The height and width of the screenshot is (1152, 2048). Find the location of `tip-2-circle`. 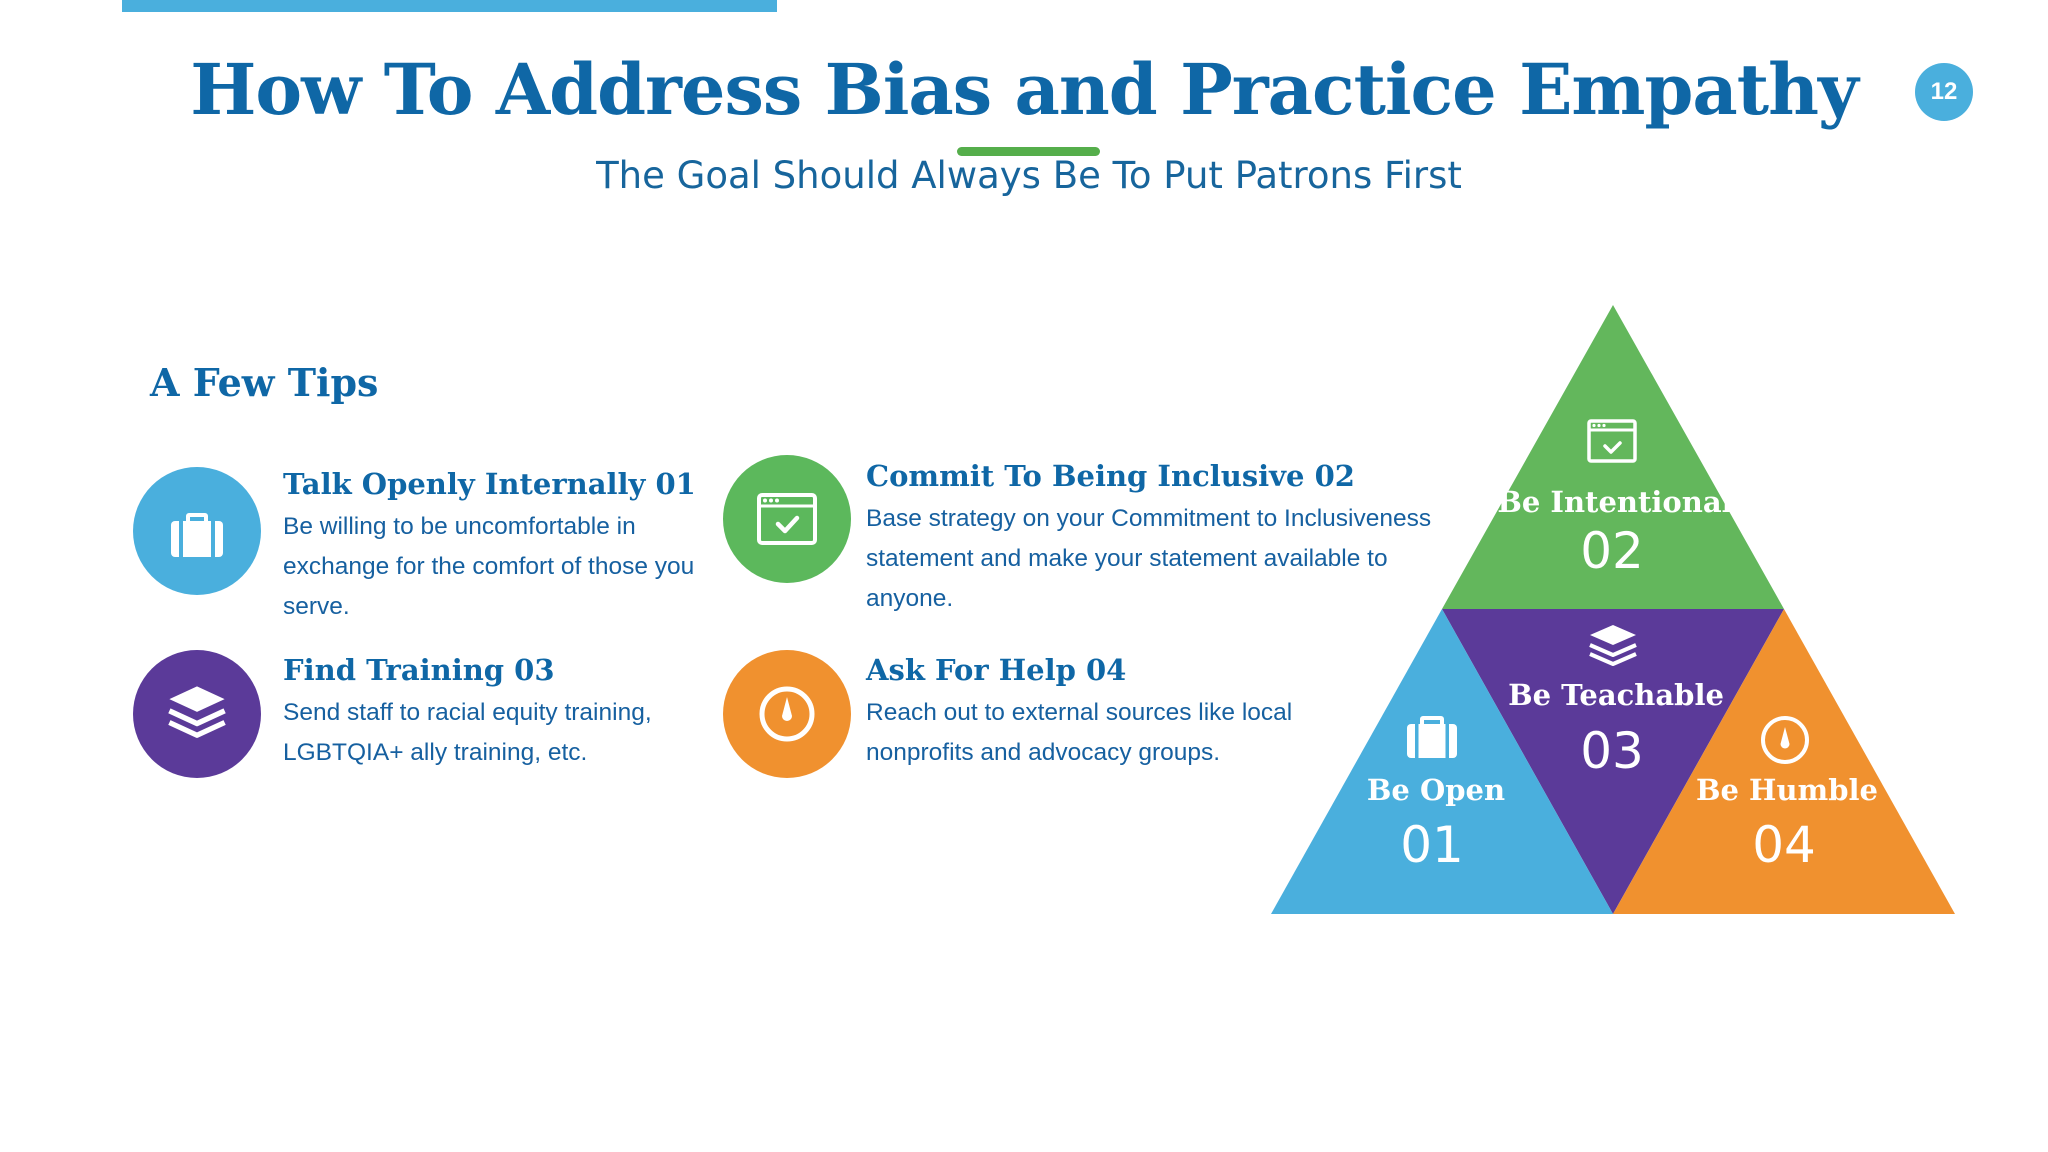

tip-2-circle is located at coordinates (787, 519).